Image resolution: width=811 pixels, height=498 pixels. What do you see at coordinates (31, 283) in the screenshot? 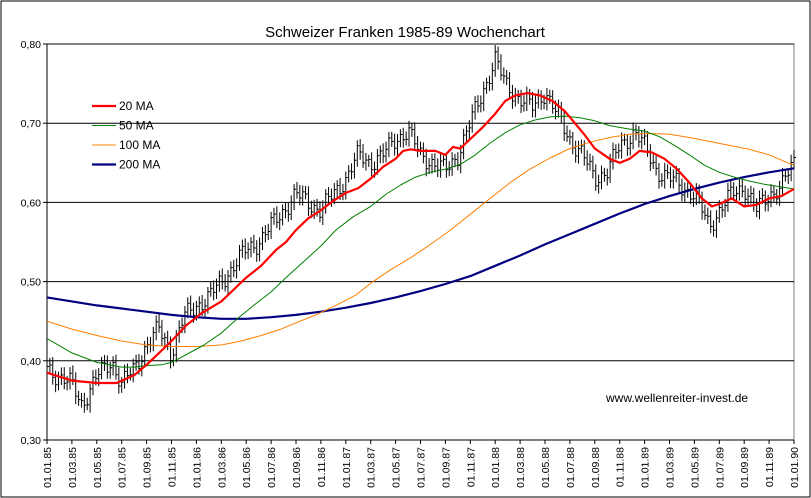
I see `y-tick-label: 0,50` at bounding box center [31, 283].